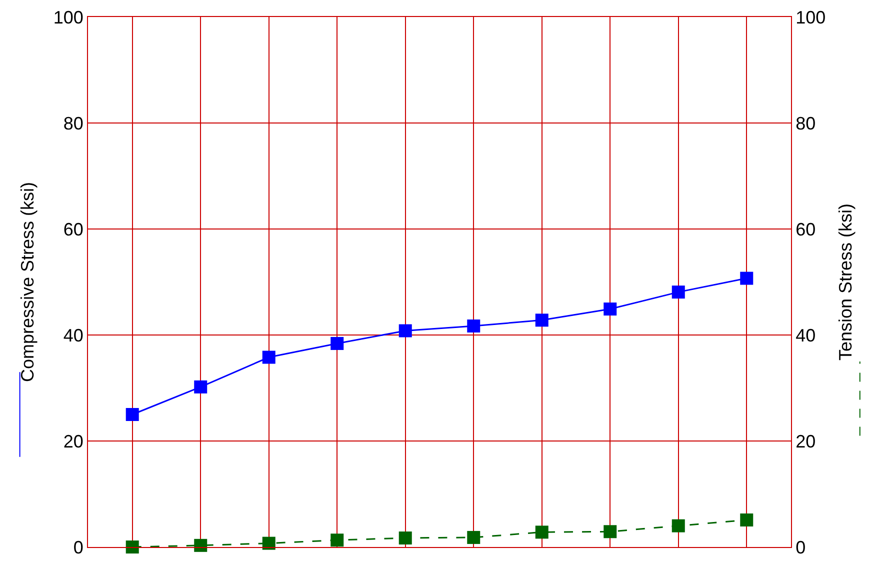 This screenshot has width=871, height=563. I want to click on y-tick-label: 40, so click(73, 335).